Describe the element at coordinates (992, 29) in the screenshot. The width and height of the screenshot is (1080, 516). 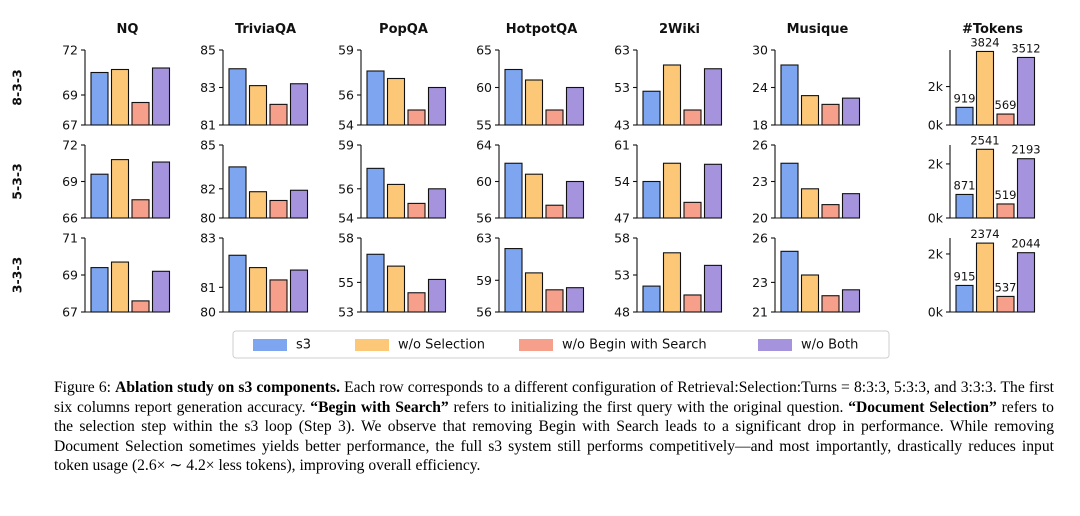
I see `column-title-tokens: #Tokens` at that location.